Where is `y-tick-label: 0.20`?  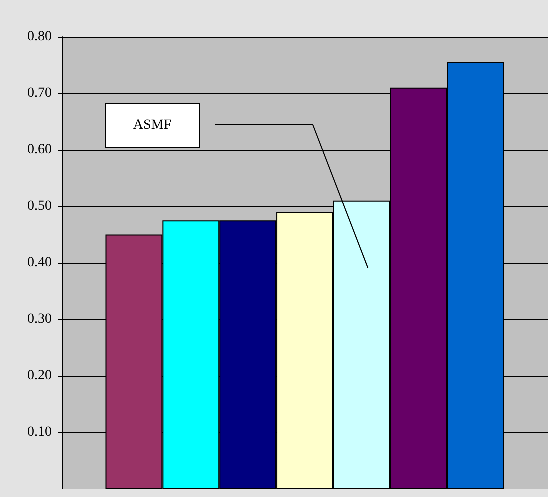
y-tick-label: 0.20 is located at coordinates (40, 376).